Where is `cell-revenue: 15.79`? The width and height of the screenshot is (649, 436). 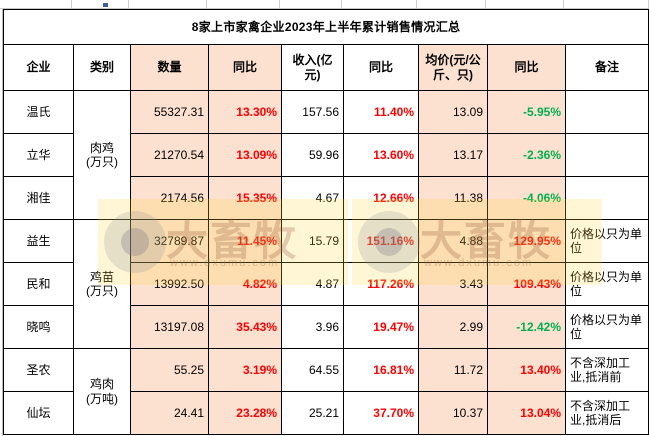
cell-revenue: 15.79 is located at coordinates (312, 241).